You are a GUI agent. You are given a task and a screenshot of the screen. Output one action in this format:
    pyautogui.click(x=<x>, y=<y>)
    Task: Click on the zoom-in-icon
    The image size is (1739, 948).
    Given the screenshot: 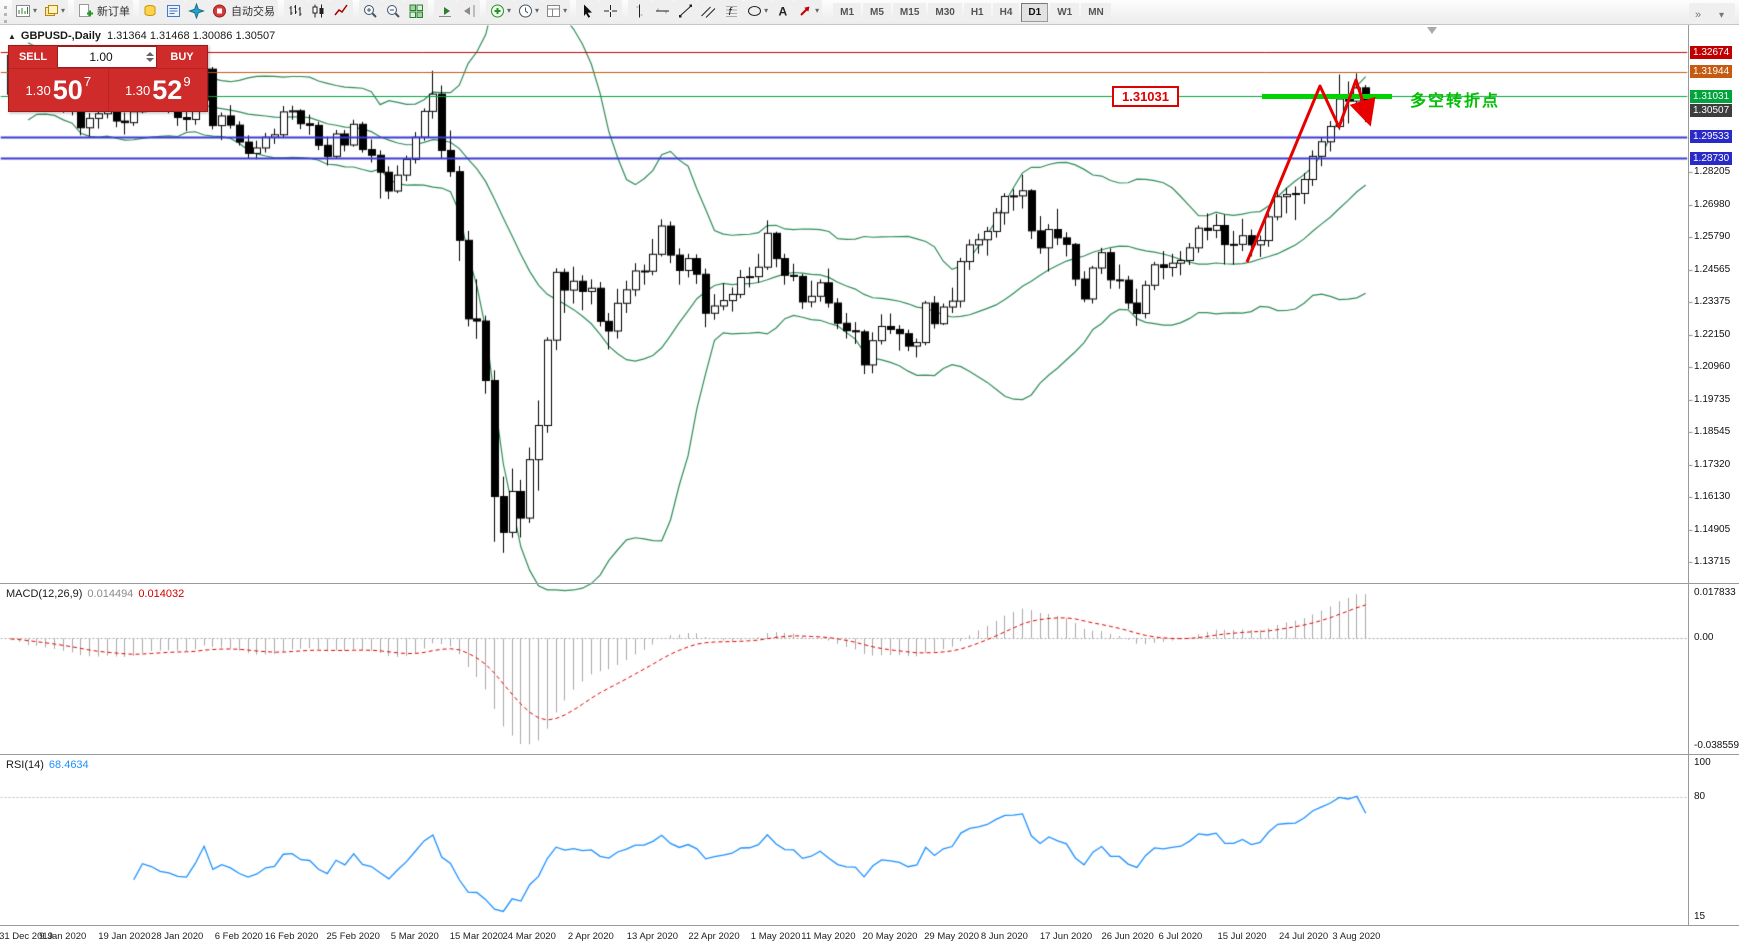 What is the action you would take?
    pyautogui.click(x=370, y=11)
    